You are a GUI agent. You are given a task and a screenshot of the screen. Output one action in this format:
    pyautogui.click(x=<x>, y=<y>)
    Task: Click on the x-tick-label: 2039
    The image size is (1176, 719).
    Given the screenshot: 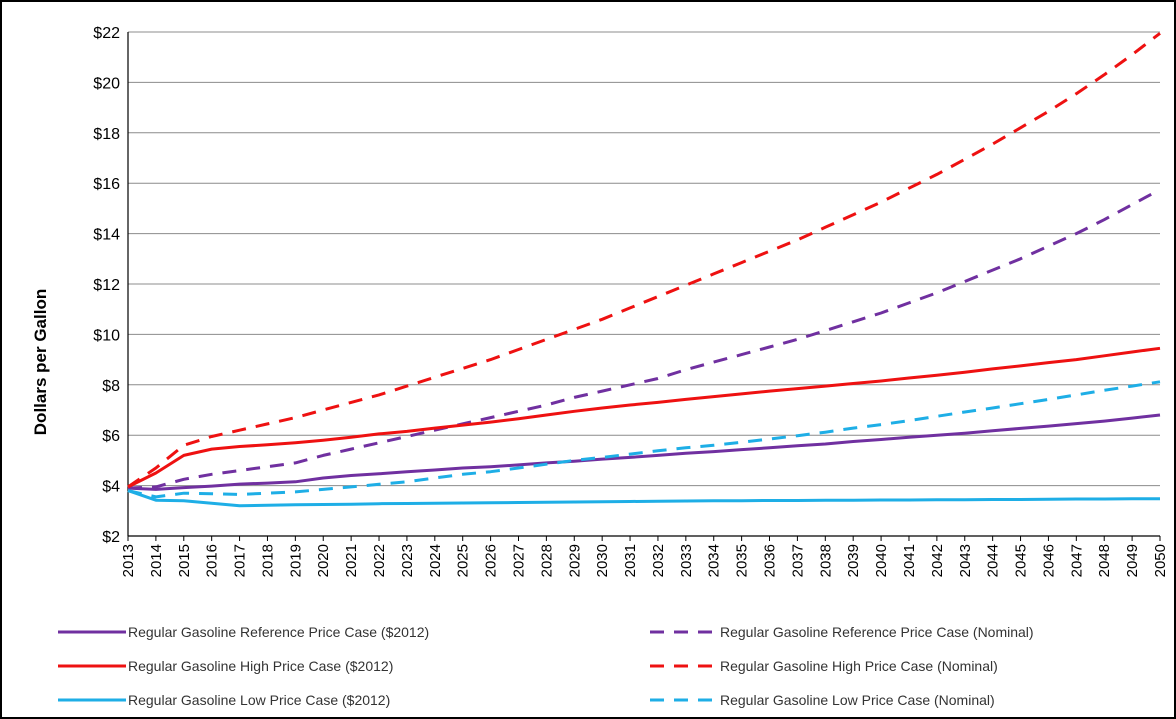 What is the action you would take?
    pyautogui.click(x=853, y=560)
    